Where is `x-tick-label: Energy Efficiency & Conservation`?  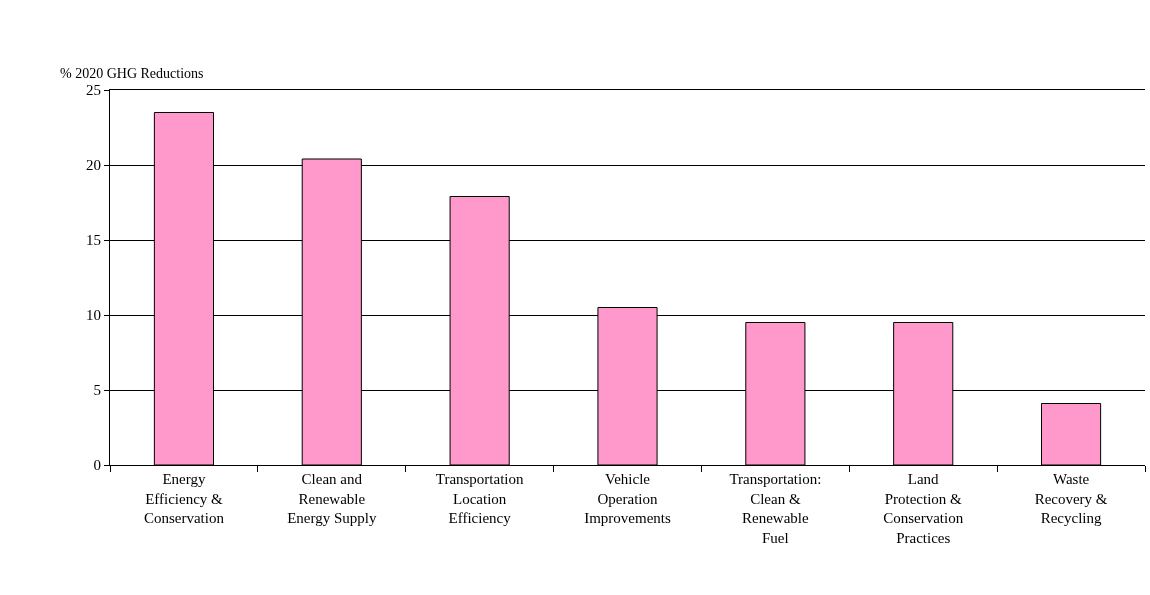 x-tick-label: Energy Efficiency & Conservation is located at coordinates (184, 498).